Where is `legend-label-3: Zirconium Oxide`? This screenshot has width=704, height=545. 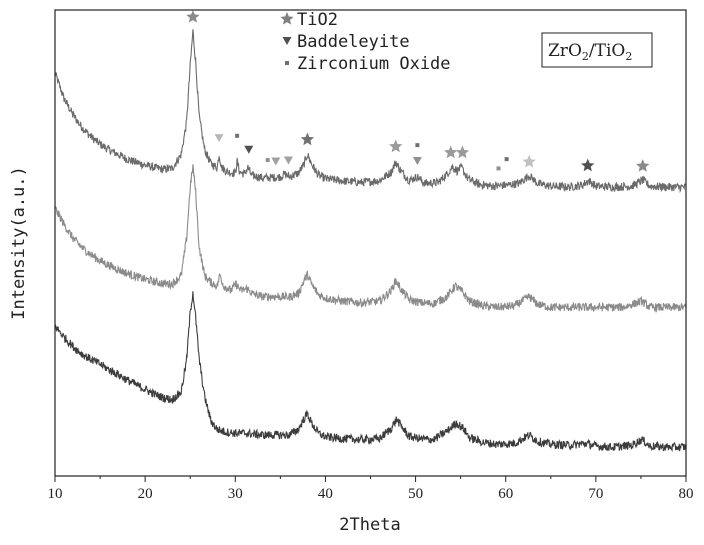
legend-label-3: Zirconium Oxide is located at coordinates (374, 64).